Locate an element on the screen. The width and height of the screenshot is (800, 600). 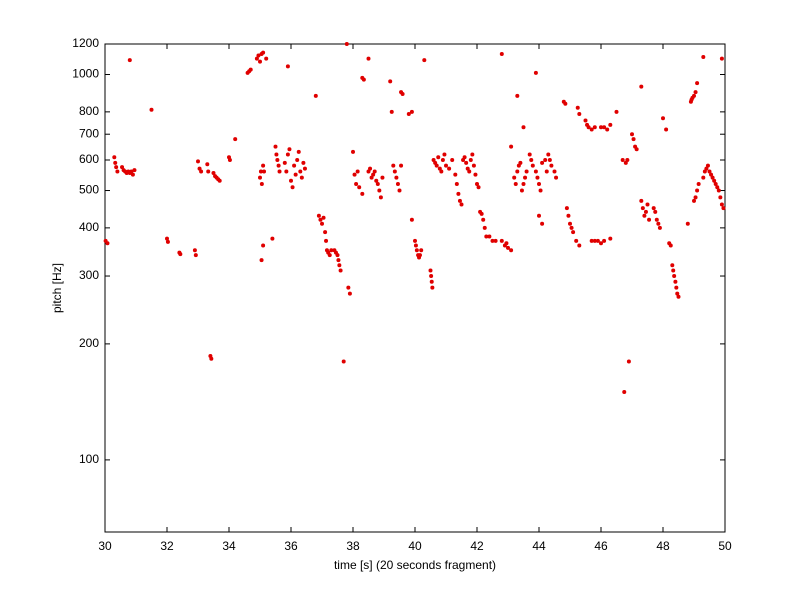
x-tick-label: 38 is located at coordinates (353, 546).